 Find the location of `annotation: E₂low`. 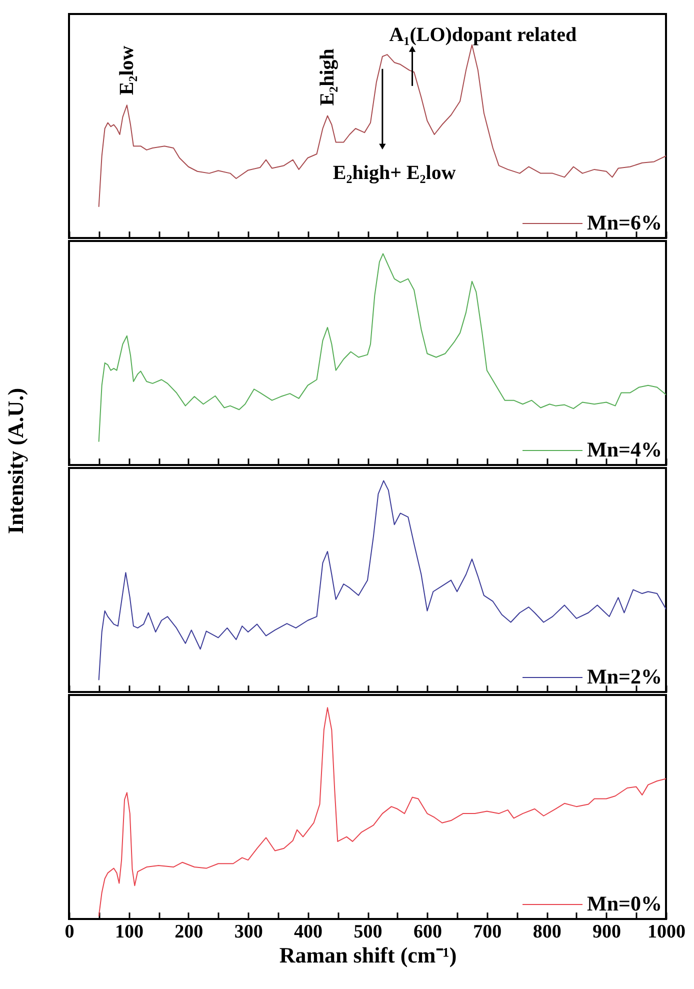

annotation: E₂low is located at coordinates (127, 70).